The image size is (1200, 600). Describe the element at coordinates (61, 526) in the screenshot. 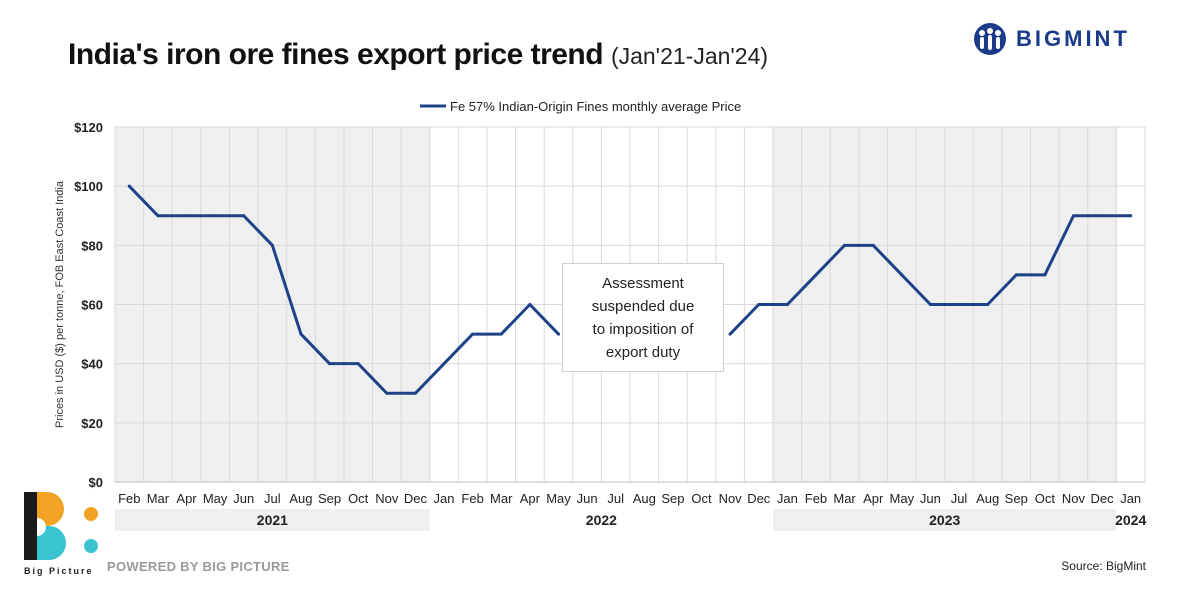

I see `big-picture-logo` at that location.